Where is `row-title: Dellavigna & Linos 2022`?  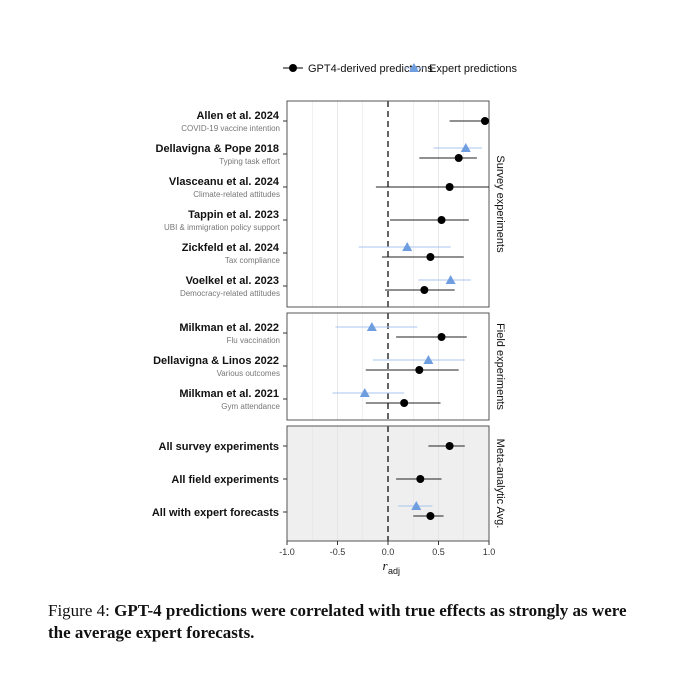 row-title: Dellavigna & Linos 2022 is located at coordinates (216, 361).